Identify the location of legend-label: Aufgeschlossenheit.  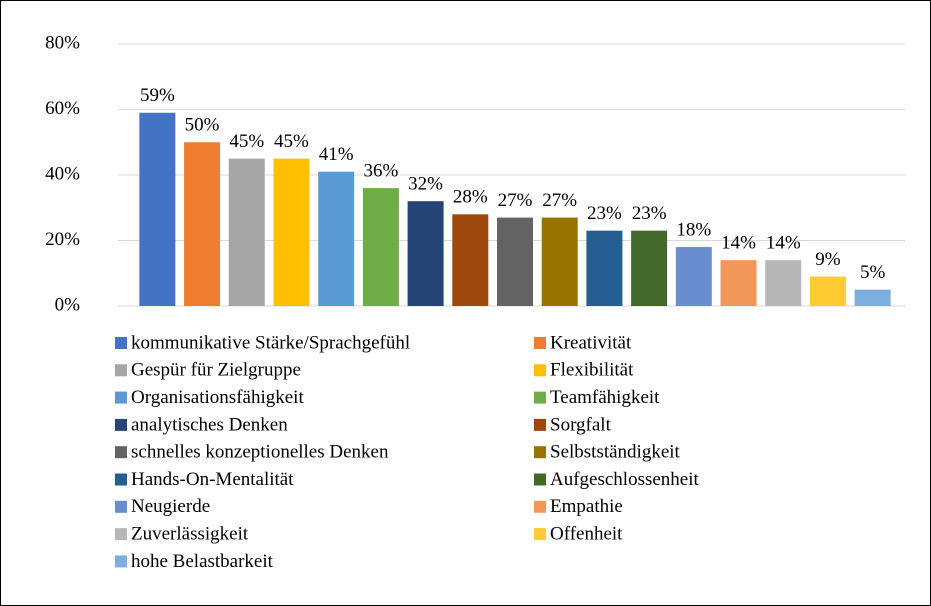
(625, 479).